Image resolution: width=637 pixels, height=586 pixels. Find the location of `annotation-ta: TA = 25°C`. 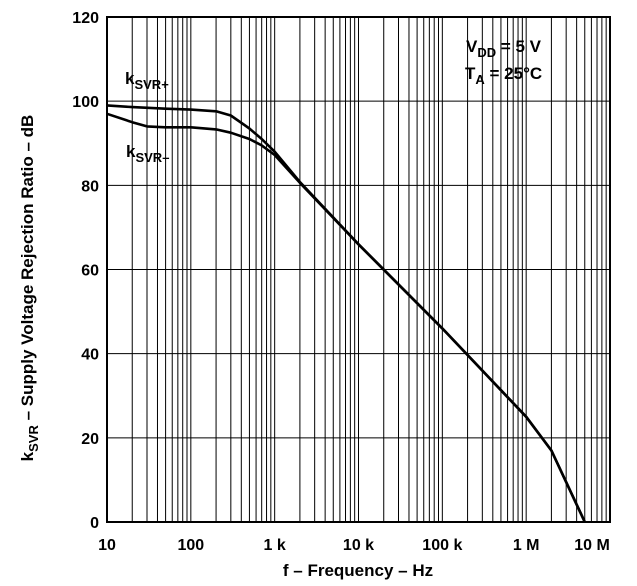

annotation-ta: TA = 25°C is located at coordinates (503, 75).